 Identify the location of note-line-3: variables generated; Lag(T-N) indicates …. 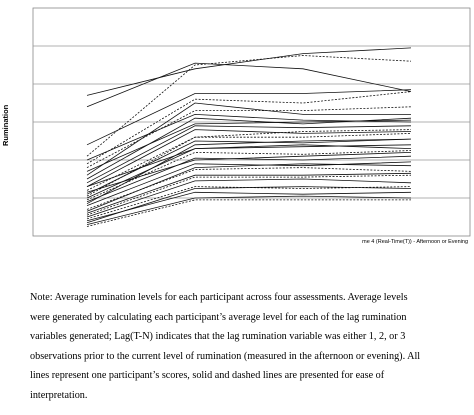
(218, 336).